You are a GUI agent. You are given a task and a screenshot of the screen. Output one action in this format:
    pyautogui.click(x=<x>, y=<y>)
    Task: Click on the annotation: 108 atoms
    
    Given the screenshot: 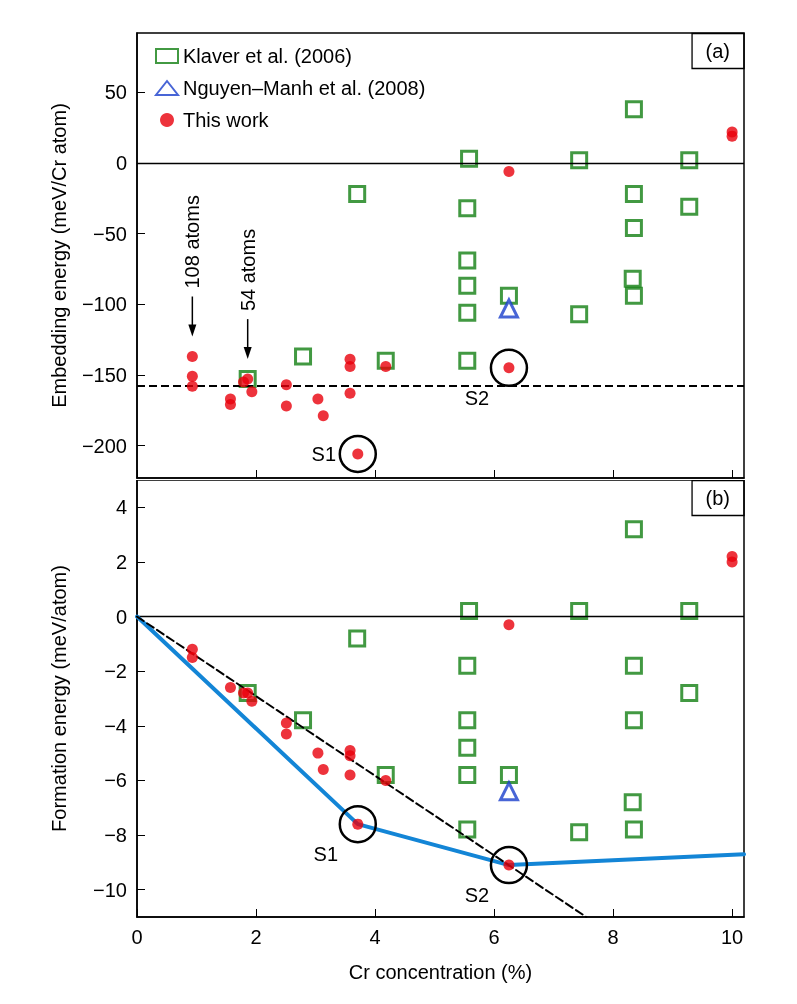 What is the action you would take?
    pyautogui.click(x=192, y=242)
    